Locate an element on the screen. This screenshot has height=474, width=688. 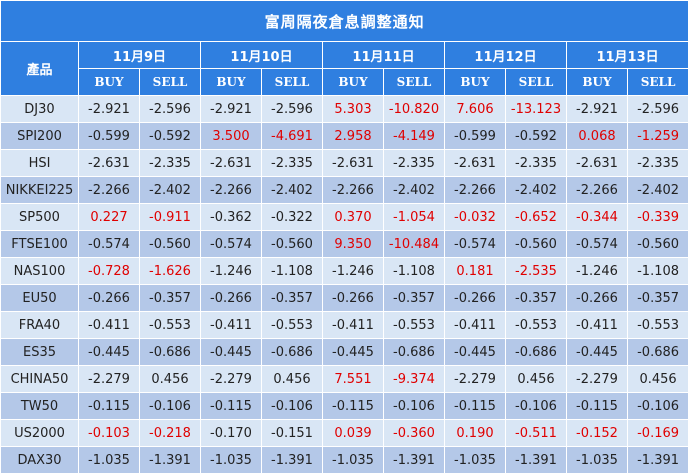
product-name: FRA40 is located at coordinates (40, 325).